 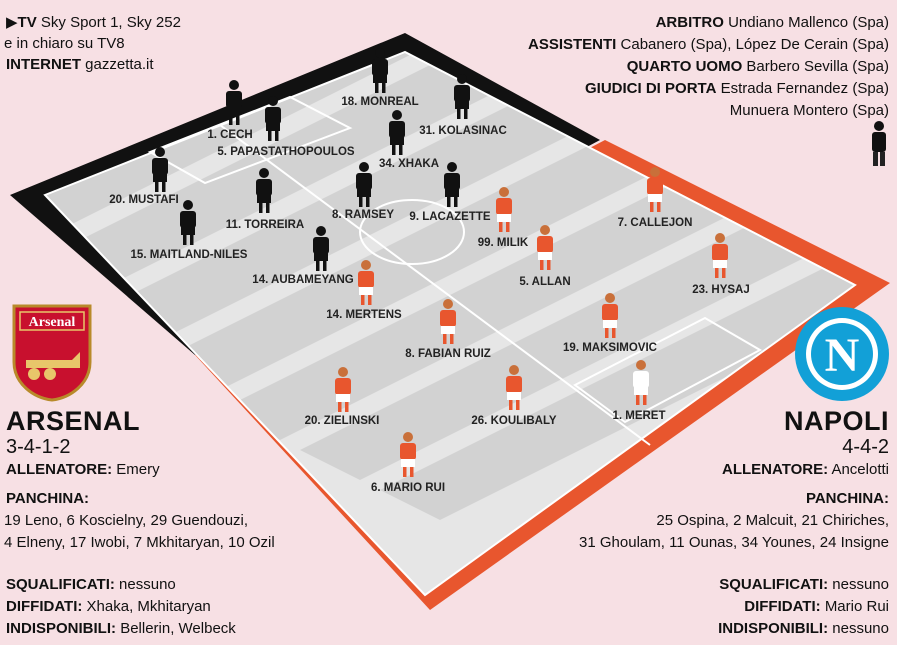 I want to click on tv-label: TV, so click(x=27, y=22).